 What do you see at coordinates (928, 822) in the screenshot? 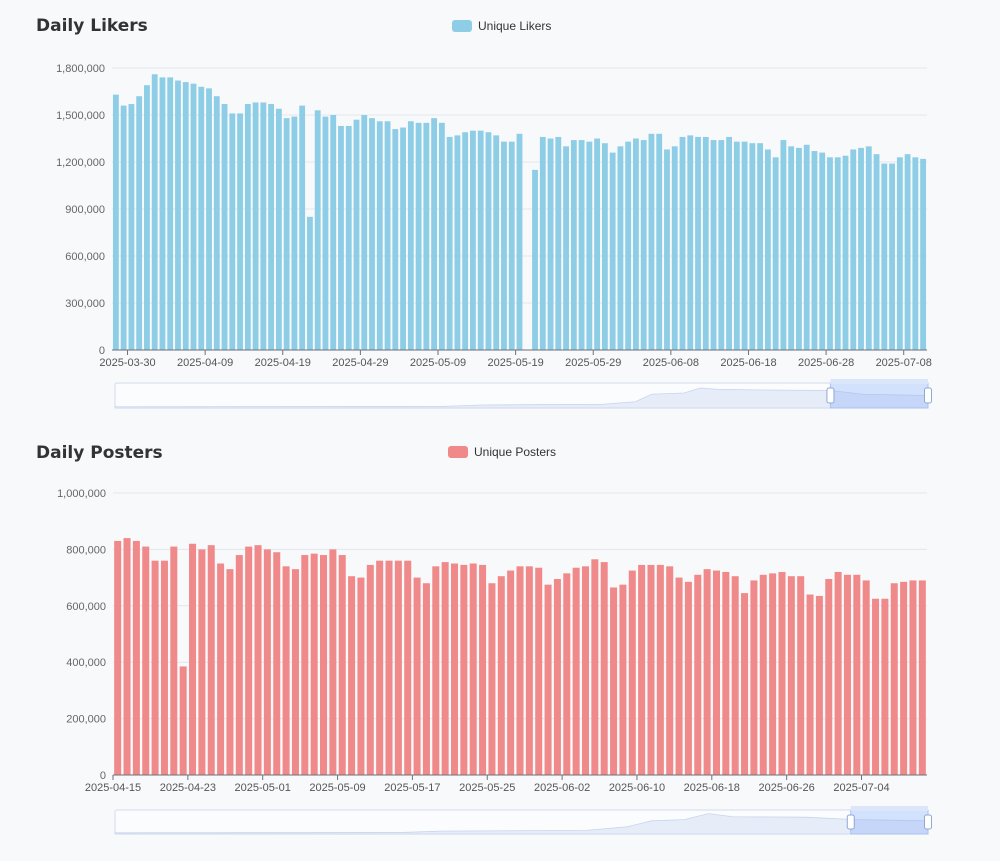
I see `posters-zoom-handle-right` at bounding box center [928, 822].